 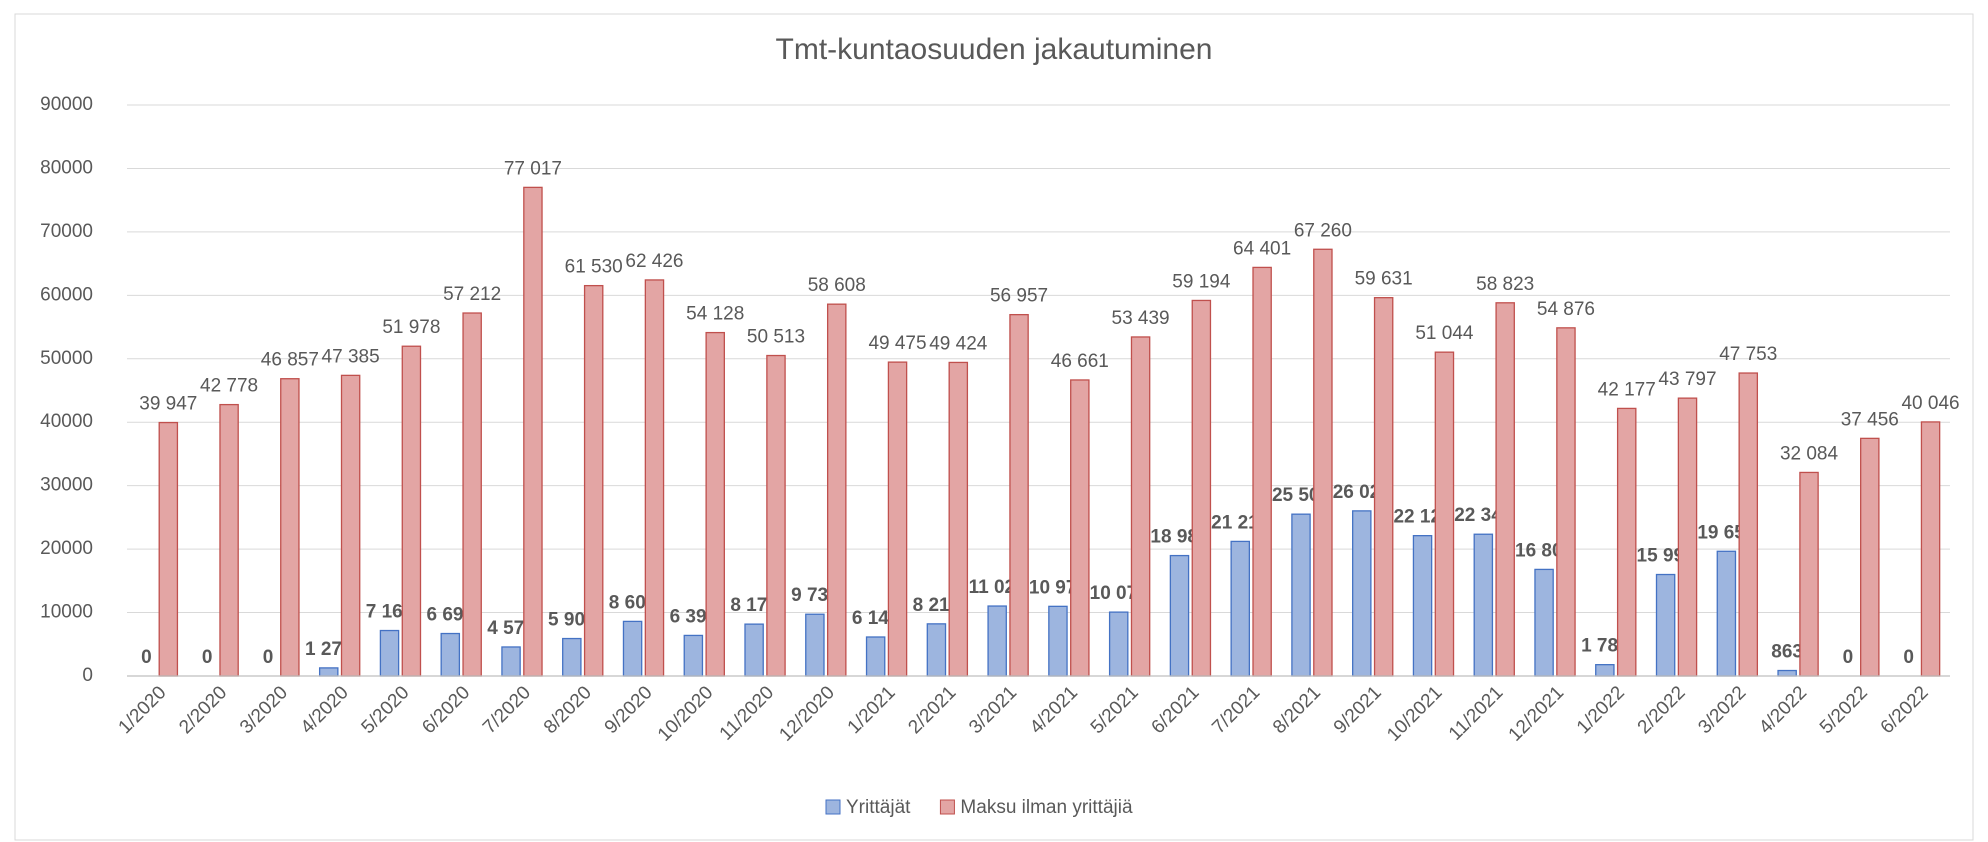 What do you see at coordinates (776, 337) in the screenshot?
I see `value-label: 50 513` at bounding box center [776, 337].